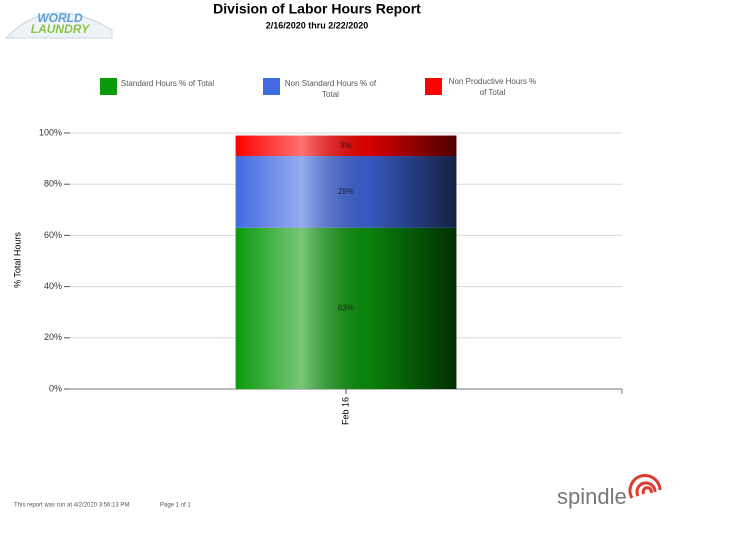  I want to click on y-tick-label: 0%, so click(55, 388).